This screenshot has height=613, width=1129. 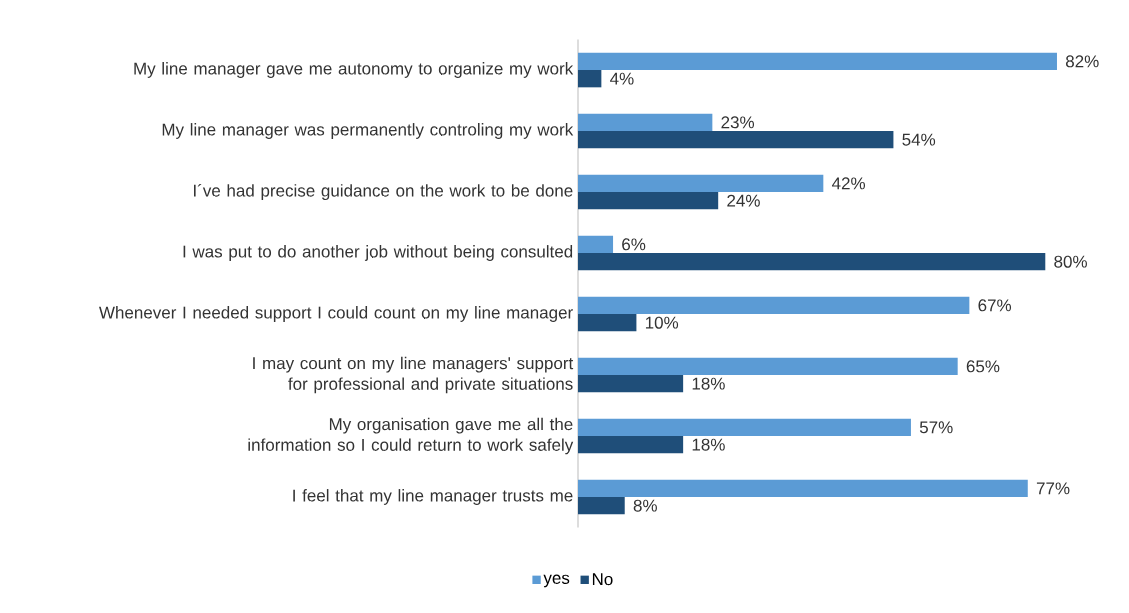 What do you see at coordinates (1070, 261) in the screenshot?
I see `data-label: 80%` at bounding box center [1070, 261].